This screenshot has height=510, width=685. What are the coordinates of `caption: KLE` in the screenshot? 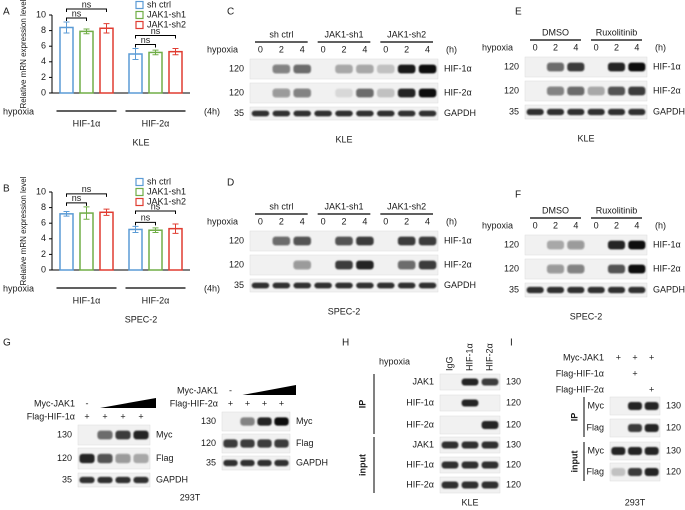 It's located at (140, 142).